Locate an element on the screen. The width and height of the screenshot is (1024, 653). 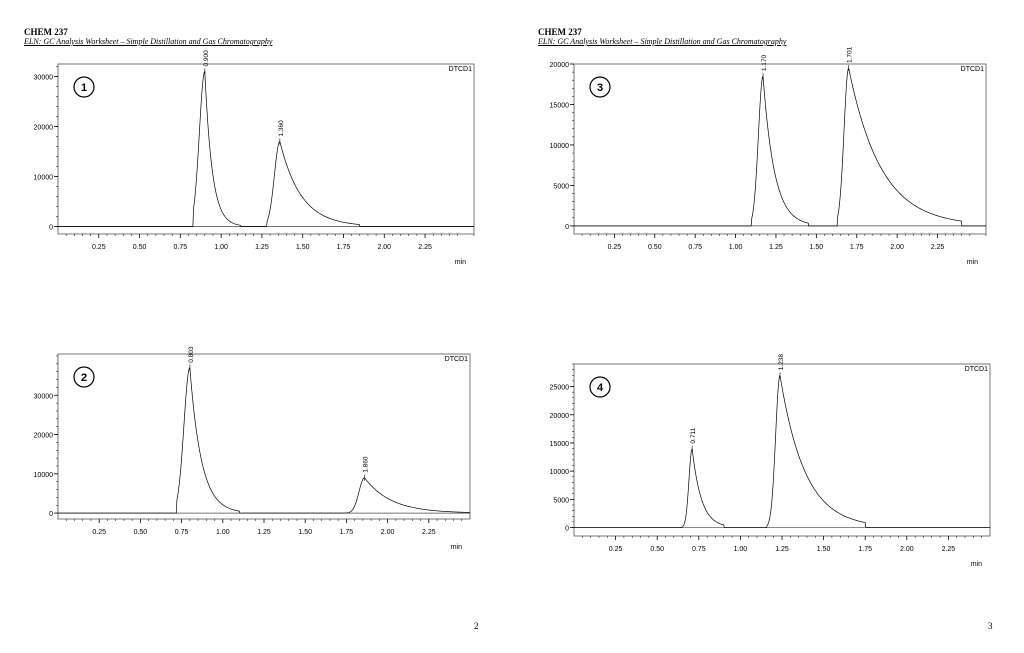
page-number: 3 is located at coordinates (990, 626).